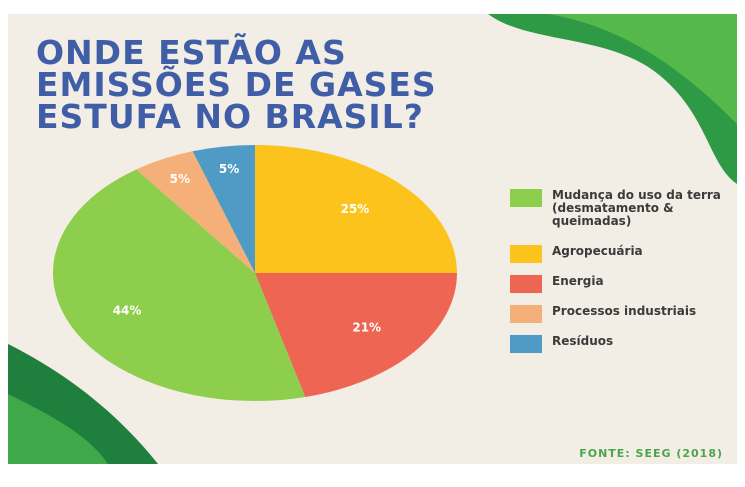 This screenshot has height=487, width=745. What do you see at coordinates (620, 343) in the screenshot?
I see `legend-item: Resíduos` at bounding box center [620, 343].